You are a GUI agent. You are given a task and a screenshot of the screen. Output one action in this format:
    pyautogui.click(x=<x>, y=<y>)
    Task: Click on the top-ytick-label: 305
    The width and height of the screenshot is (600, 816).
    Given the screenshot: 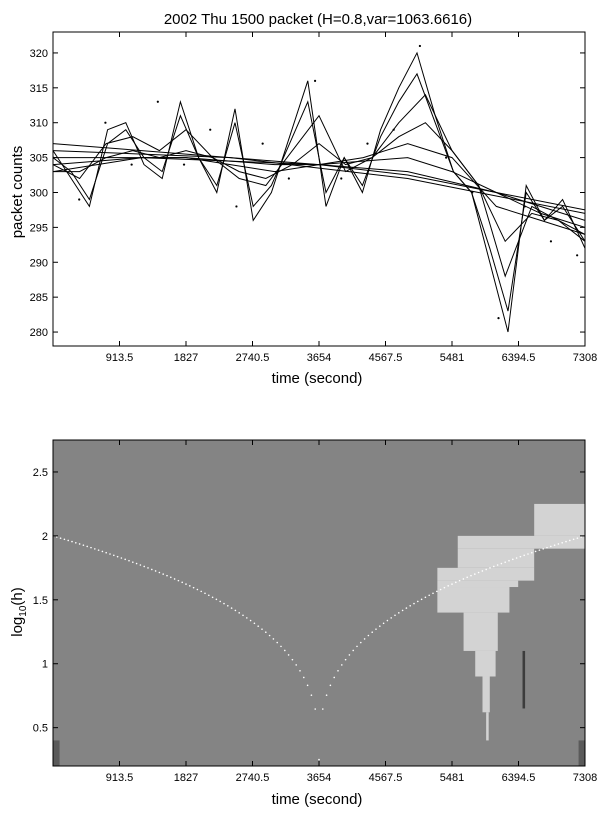 What is the action you would take?
    pyautogui.click(x=39, y=159)
    